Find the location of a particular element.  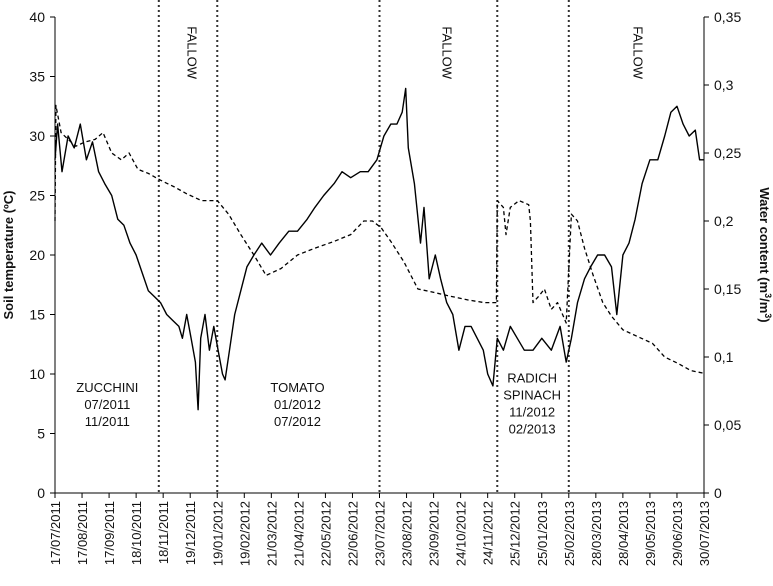

crop-phase-label: ZUCCHINI 07/2011 11/2011 is located at coordinates (107, 404).